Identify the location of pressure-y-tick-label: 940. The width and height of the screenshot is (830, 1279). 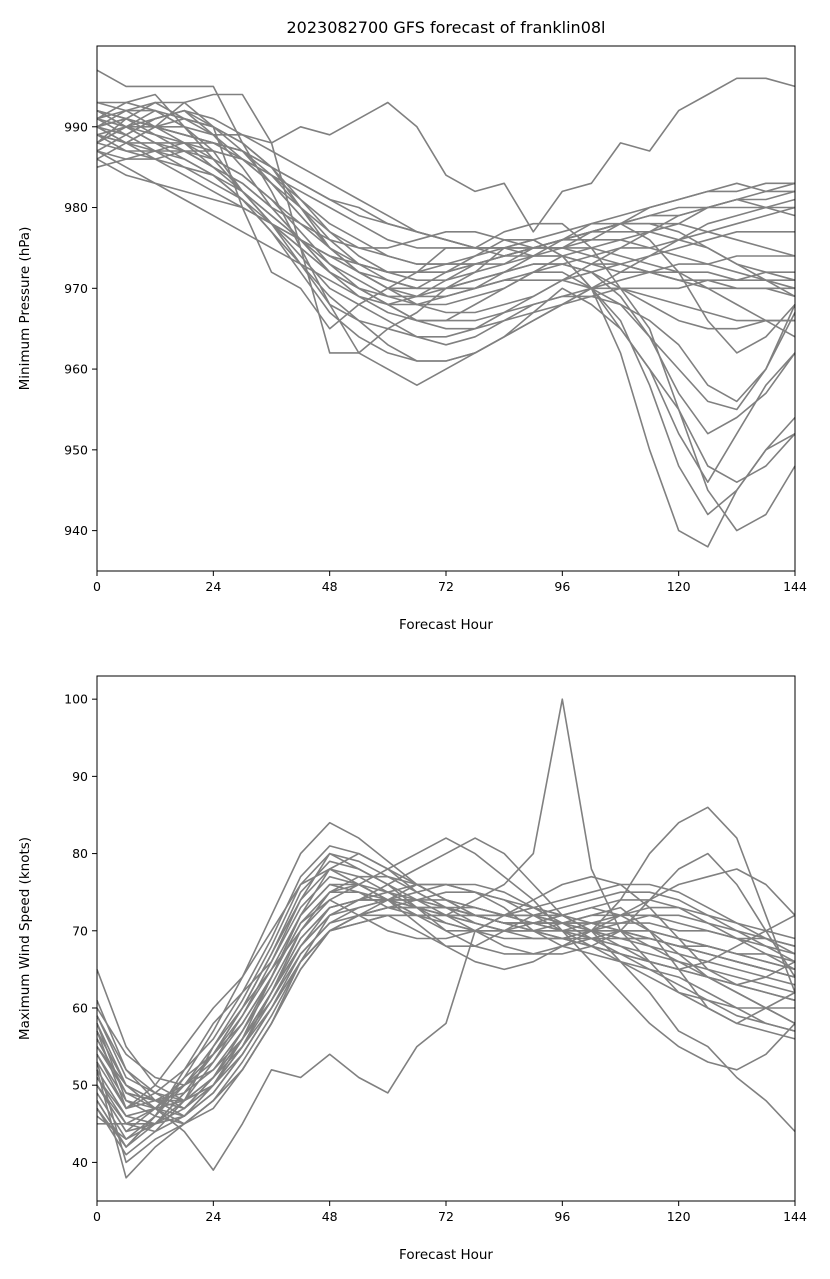
(76, 530).